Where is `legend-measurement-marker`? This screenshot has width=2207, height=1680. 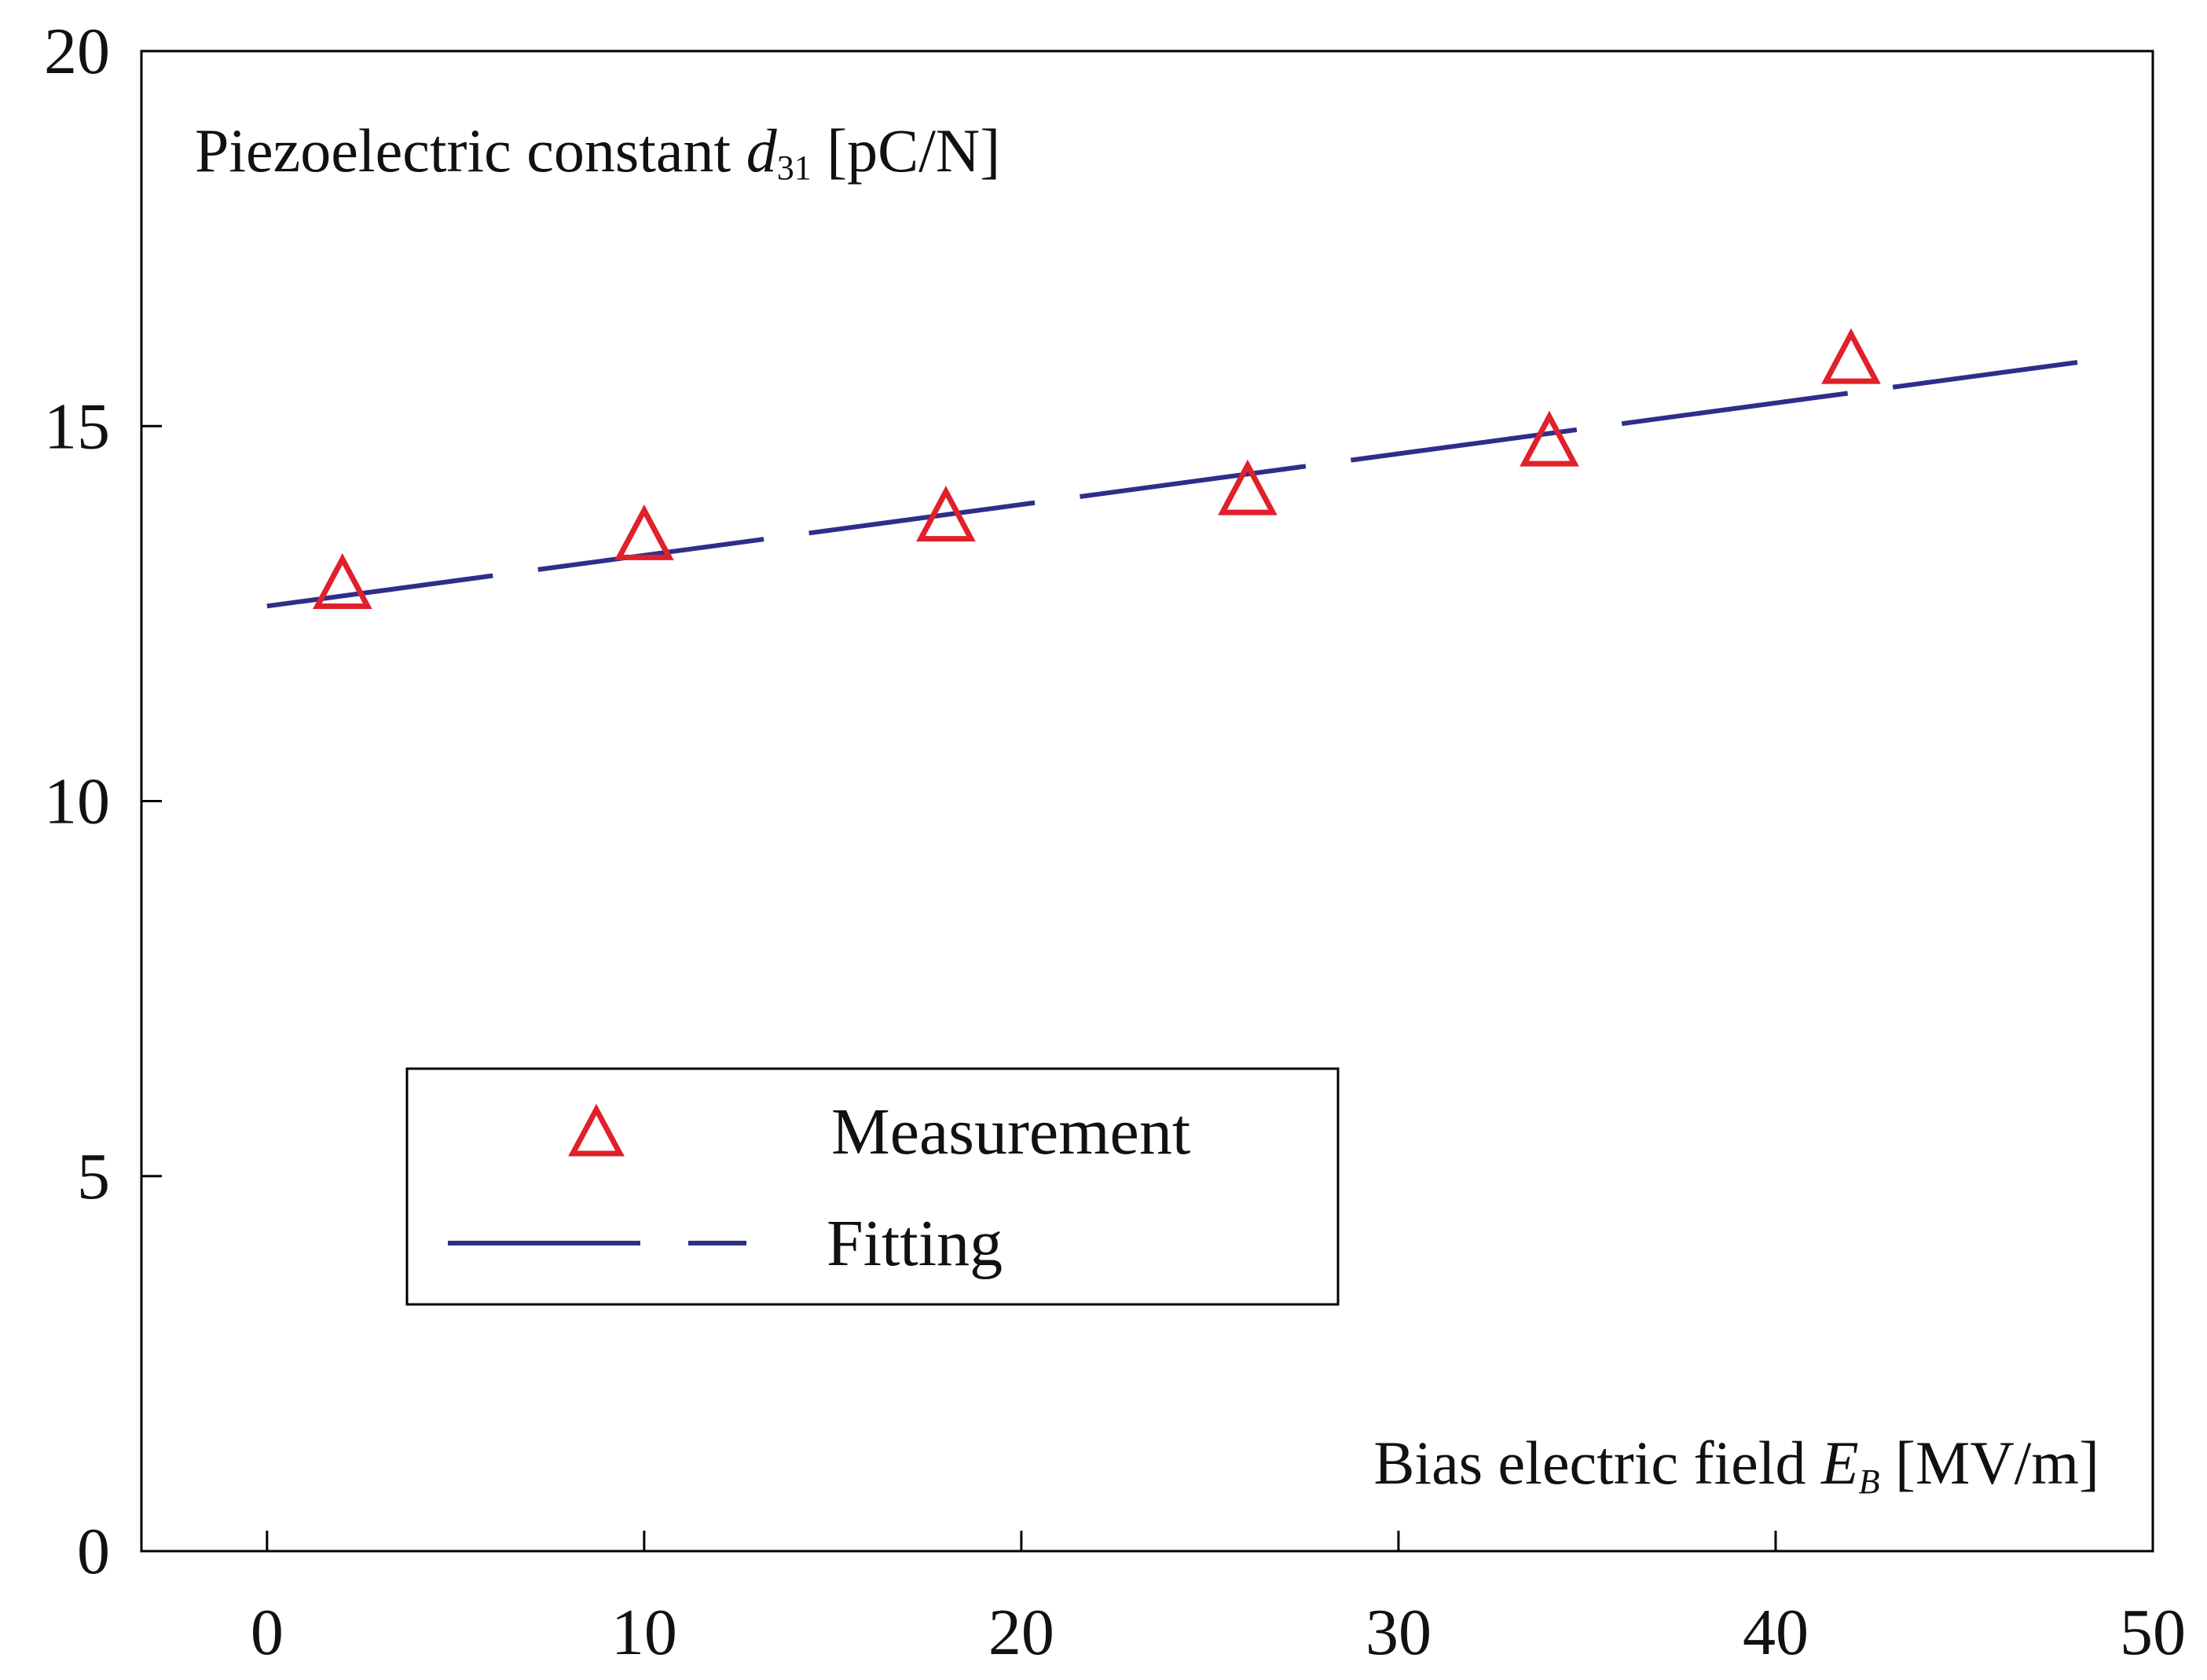
legend-measurement-marker is located at coordinates (597, 1130).